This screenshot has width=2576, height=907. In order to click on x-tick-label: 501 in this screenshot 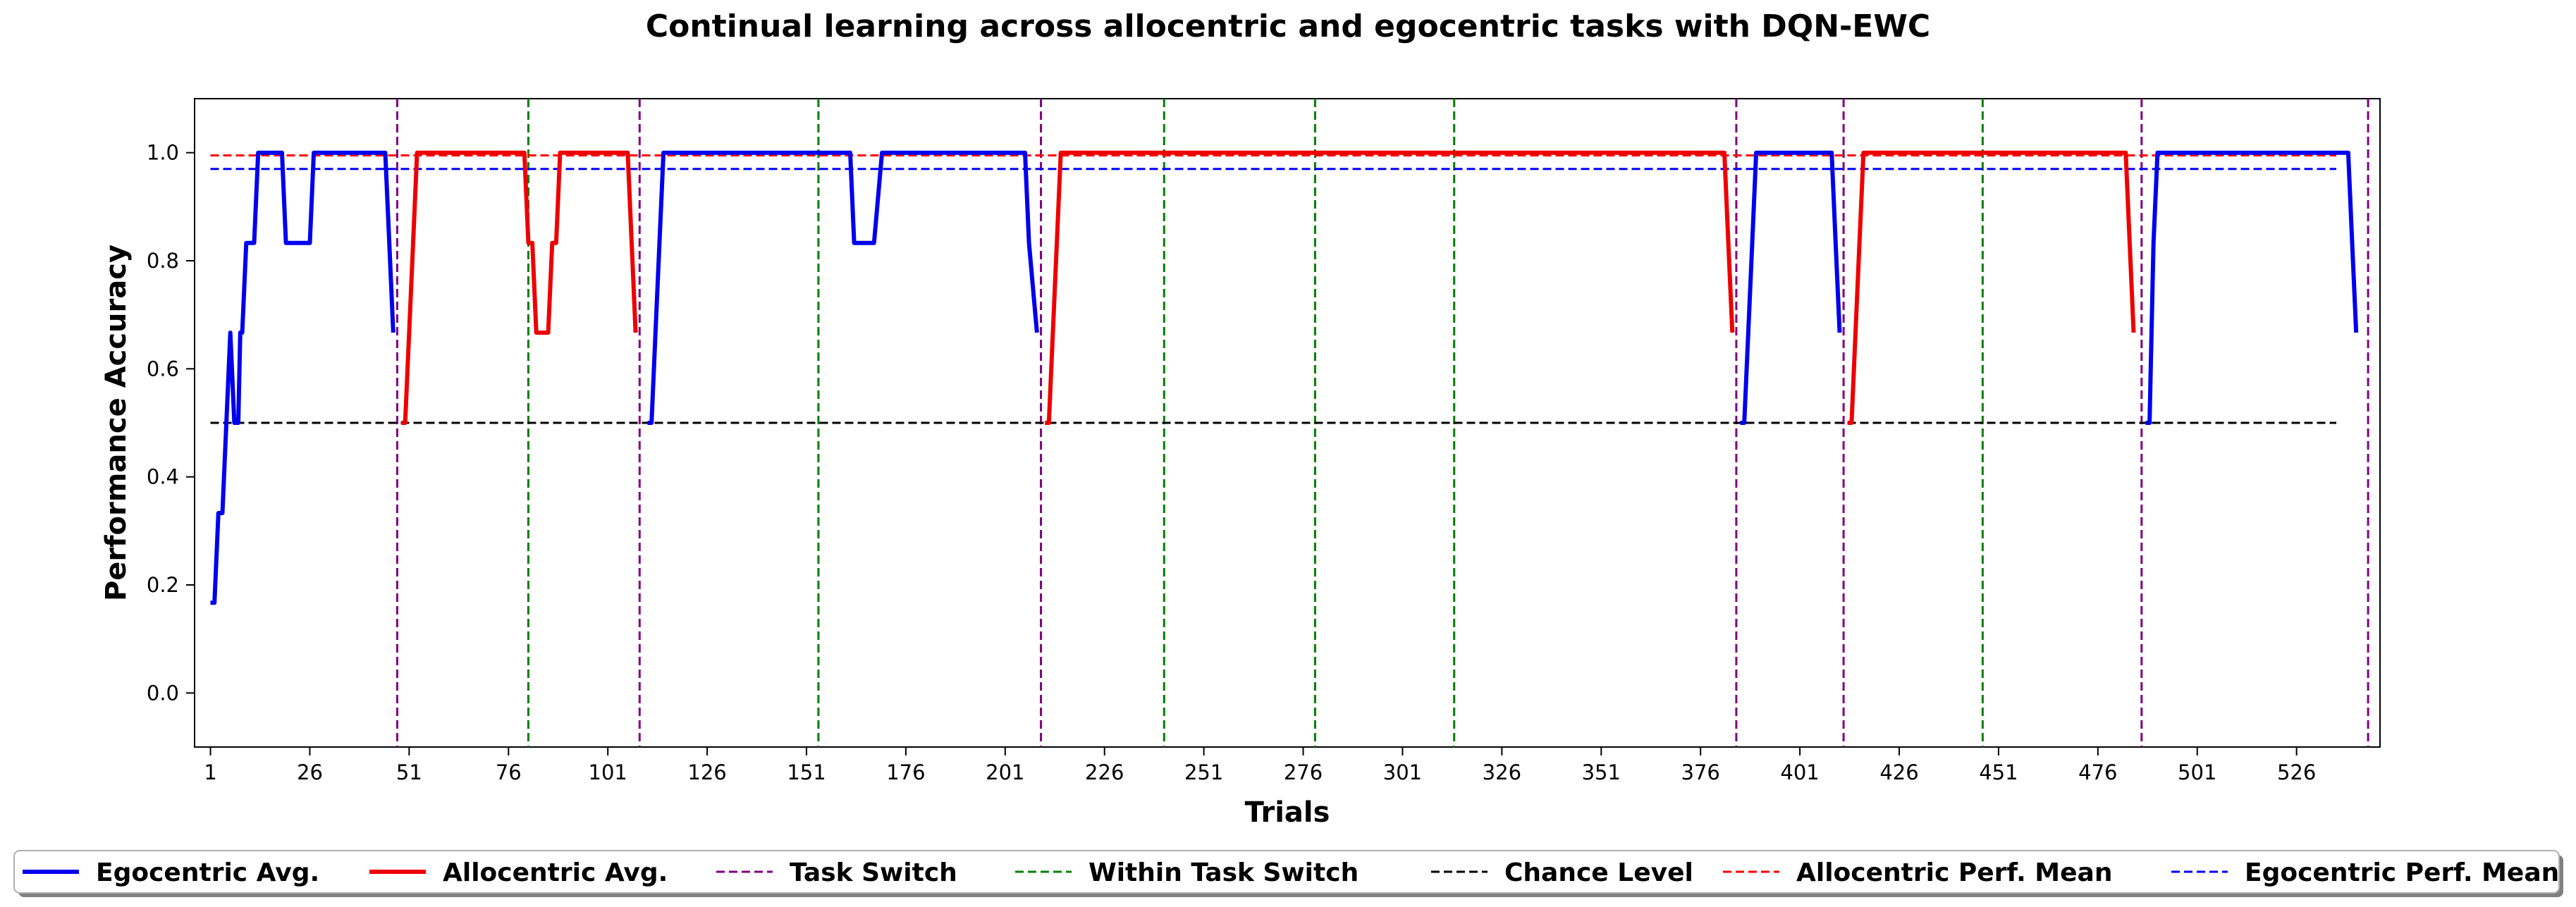, I will do `click(2197, 772)`.